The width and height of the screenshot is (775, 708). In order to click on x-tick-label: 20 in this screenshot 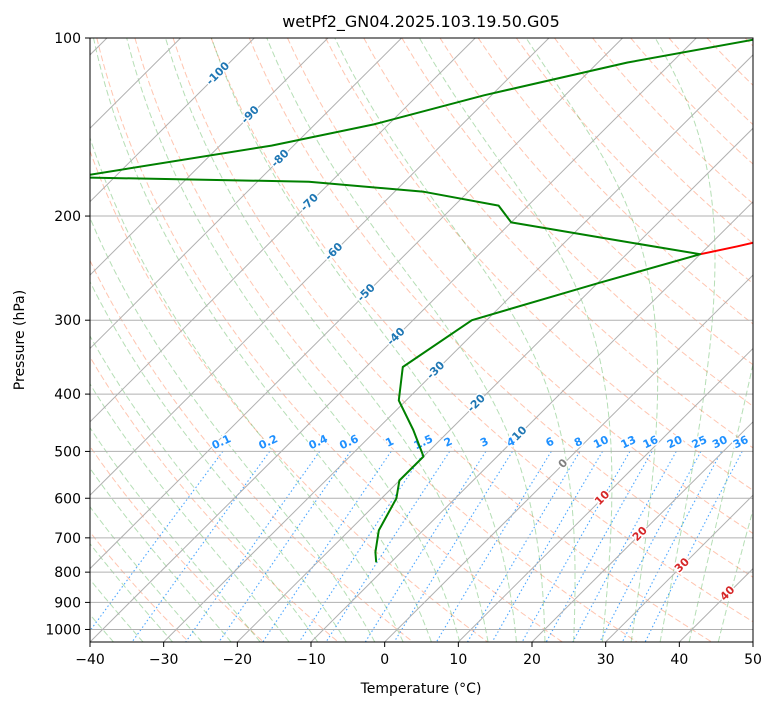, I will do `click(532, 660)`.